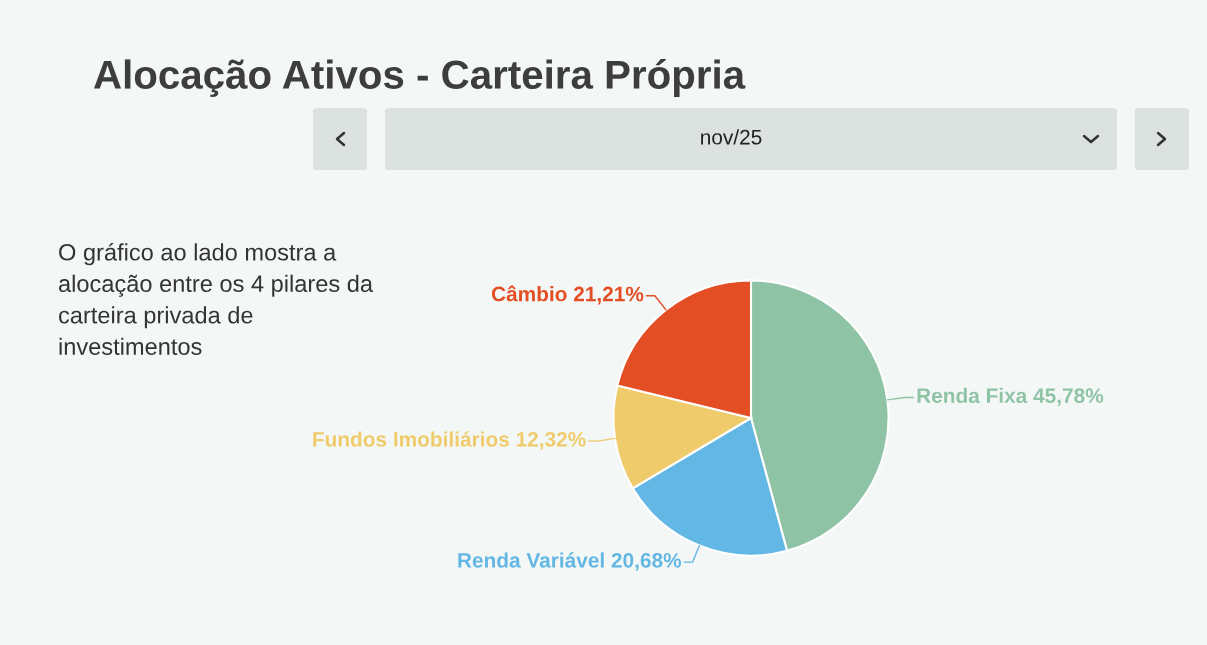  Describe the element at coordinates (420, 78) in the screenshot. I see `chart-title: Alocação Ativos - Carteira Própria` at that location.